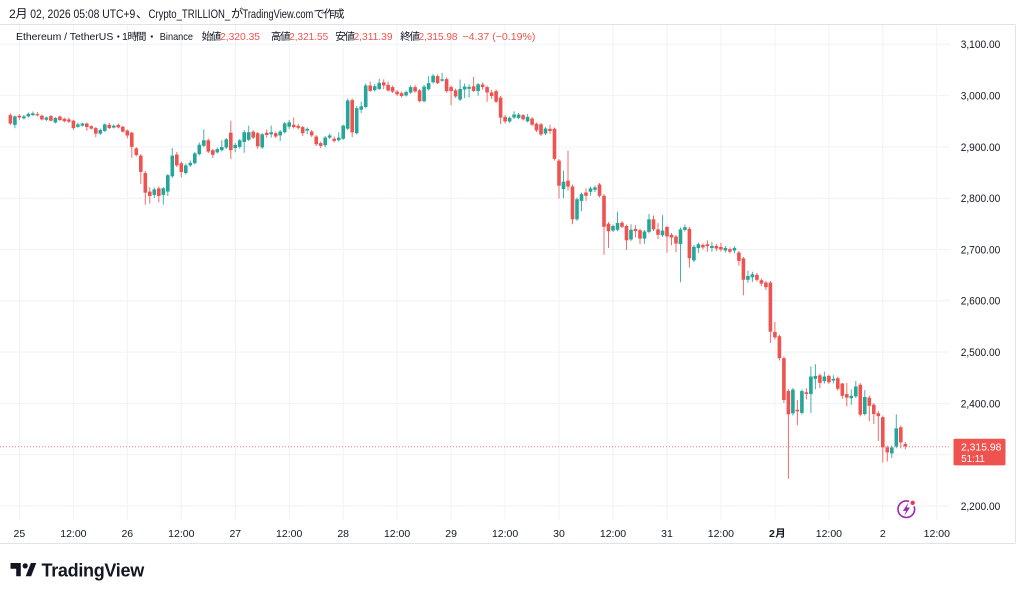 This screenshot has height=596, width=1024. I want to click on svg-text: 51:11, so click(973, 459).